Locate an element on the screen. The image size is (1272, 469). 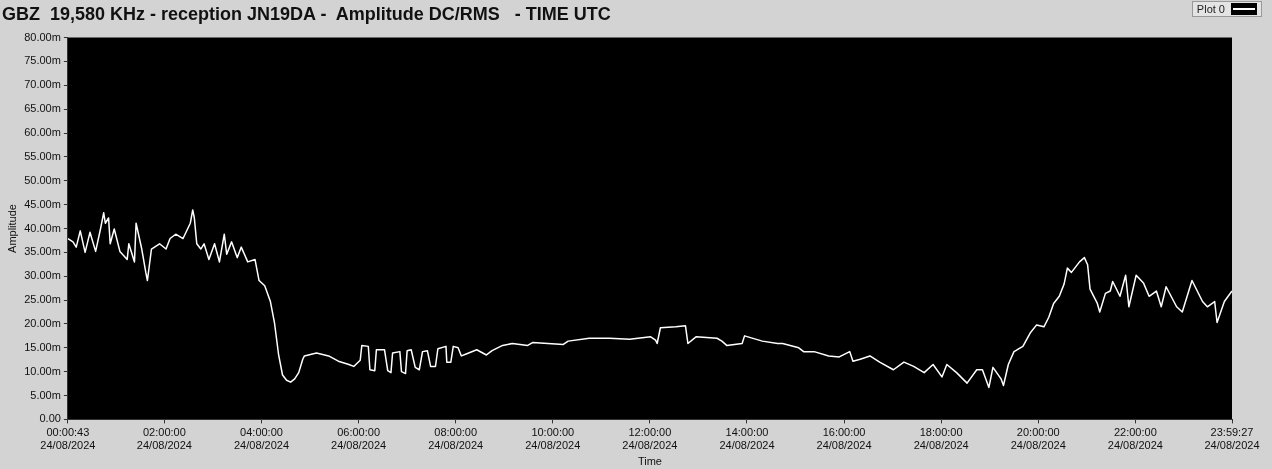
x-tick-label: 20:00:00 24/08/2024 is located at coordinates (1038, 439).